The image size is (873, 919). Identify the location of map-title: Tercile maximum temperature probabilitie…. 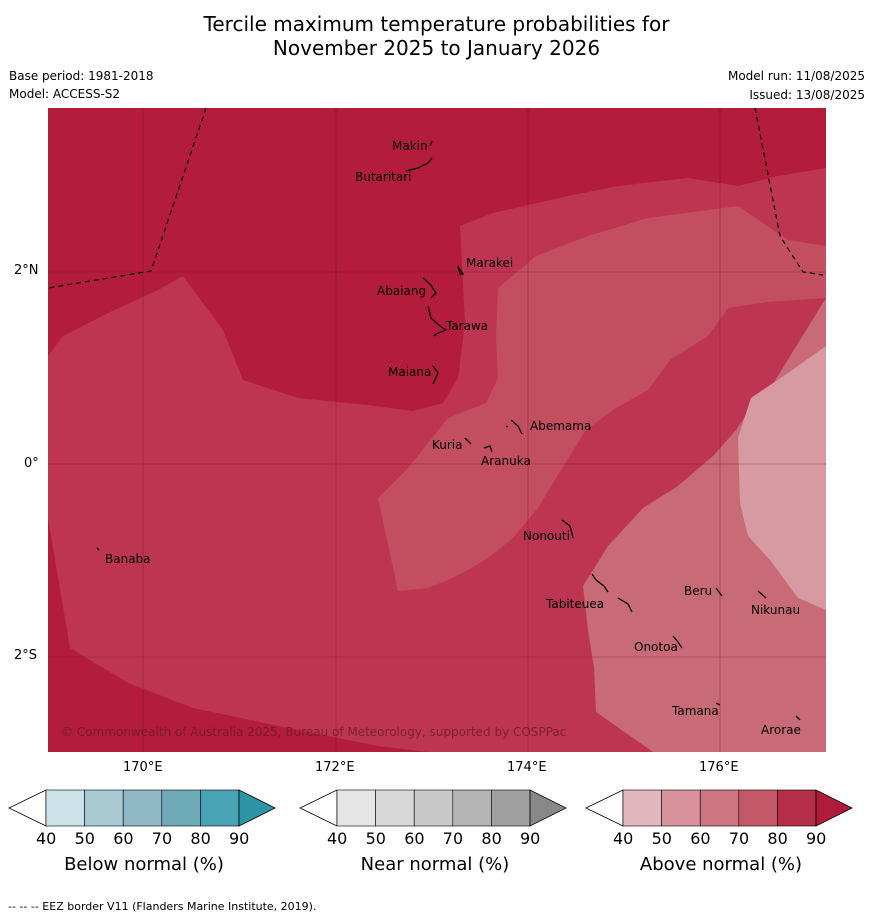
(436, 36).